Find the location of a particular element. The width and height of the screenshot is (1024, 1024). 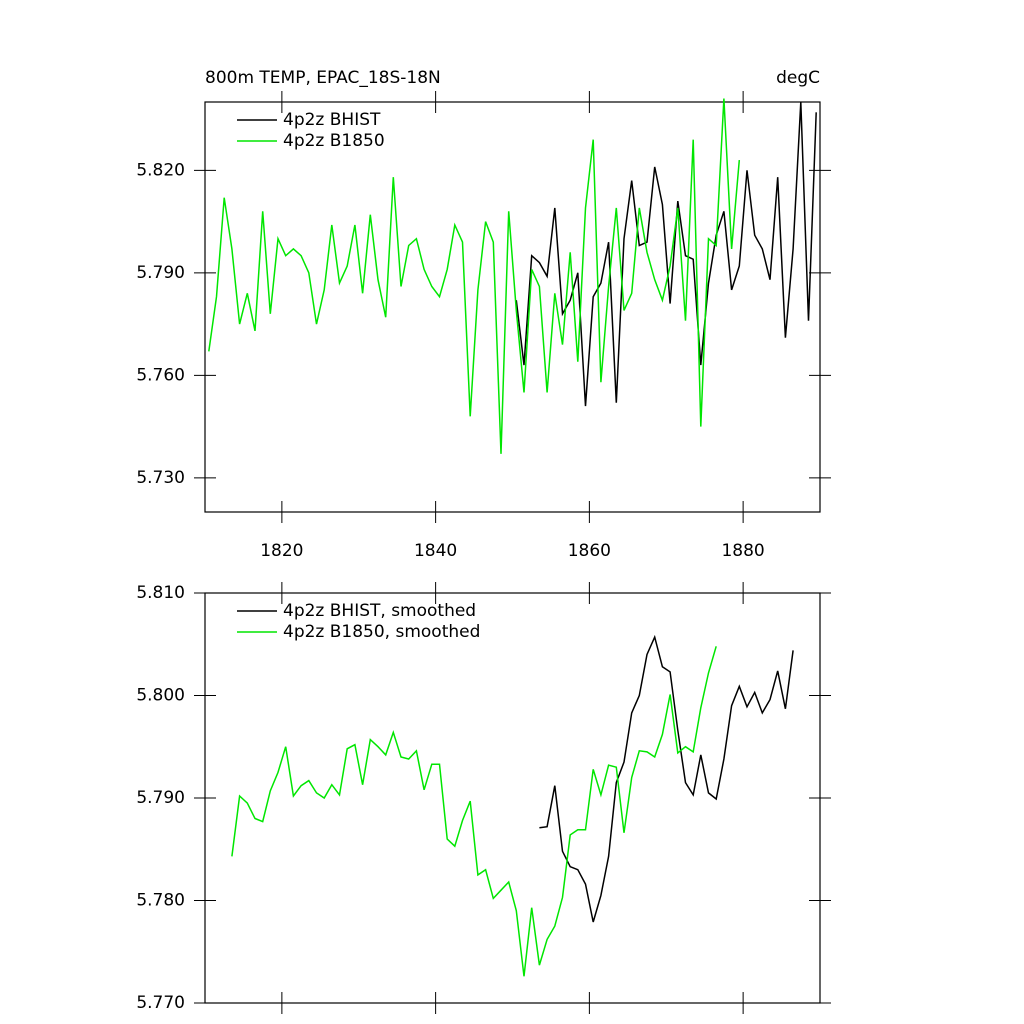

y-tick-label: 5.780 is located at coordinates (160, 901).